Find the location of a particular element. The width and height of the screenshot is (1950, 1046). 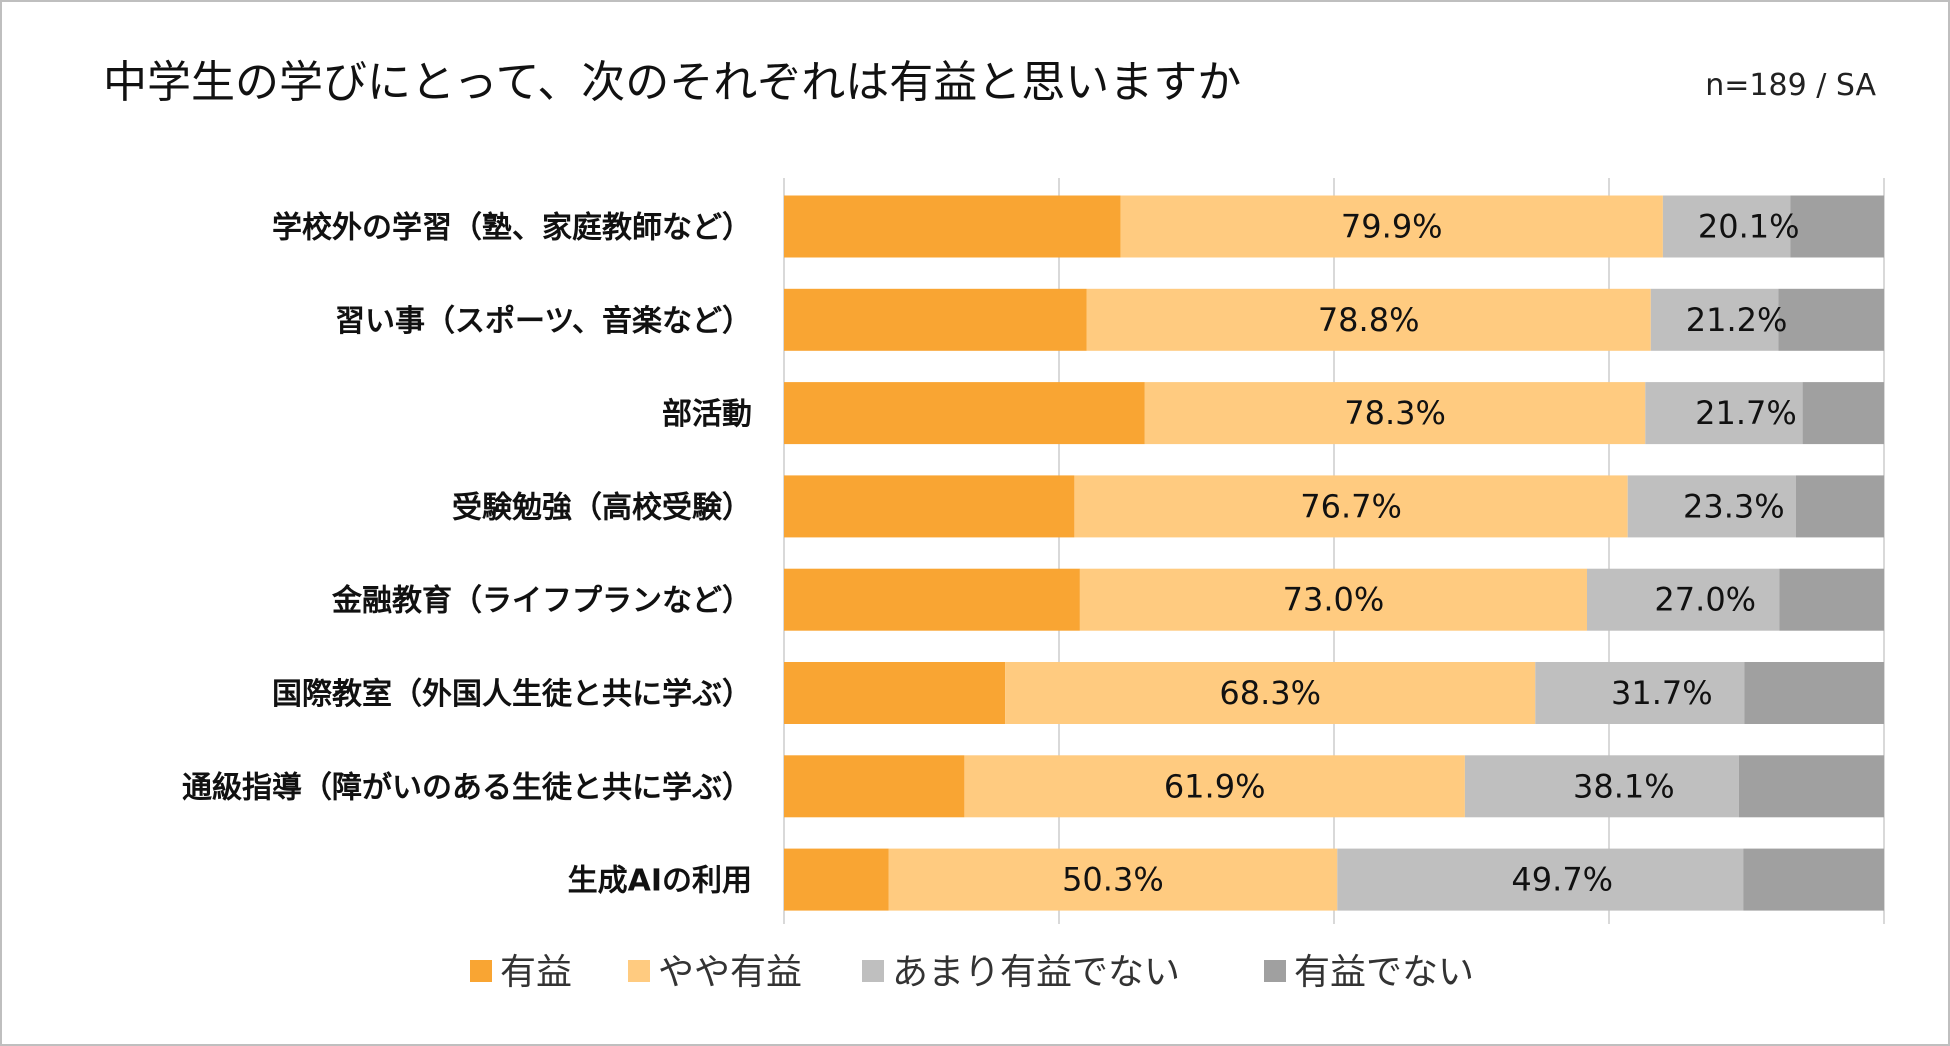

data-label-negative: 21.2% is located at coordinates (1737, 320).